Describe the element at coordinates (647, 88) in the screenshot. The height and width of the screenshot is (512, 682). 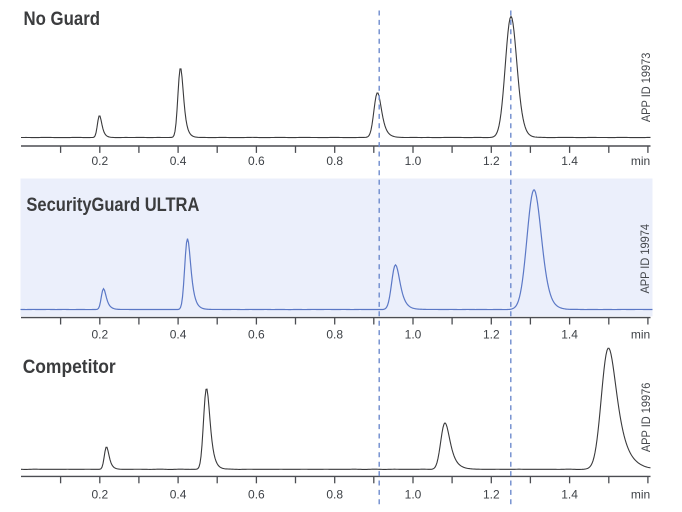
I see `svg-text: APP ID 19973` at that location.